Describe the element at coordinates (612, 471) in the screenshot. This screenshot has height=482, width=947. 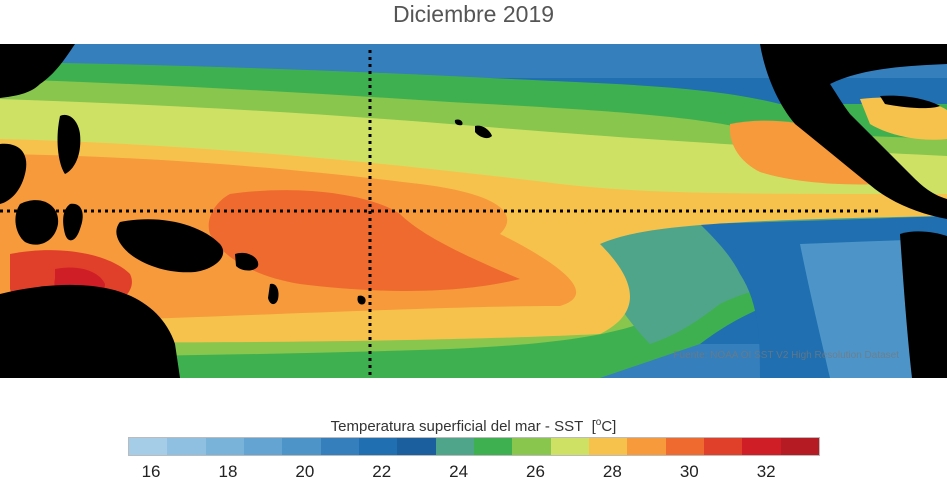
I see `colorbar-tick-label: 28` at that location.